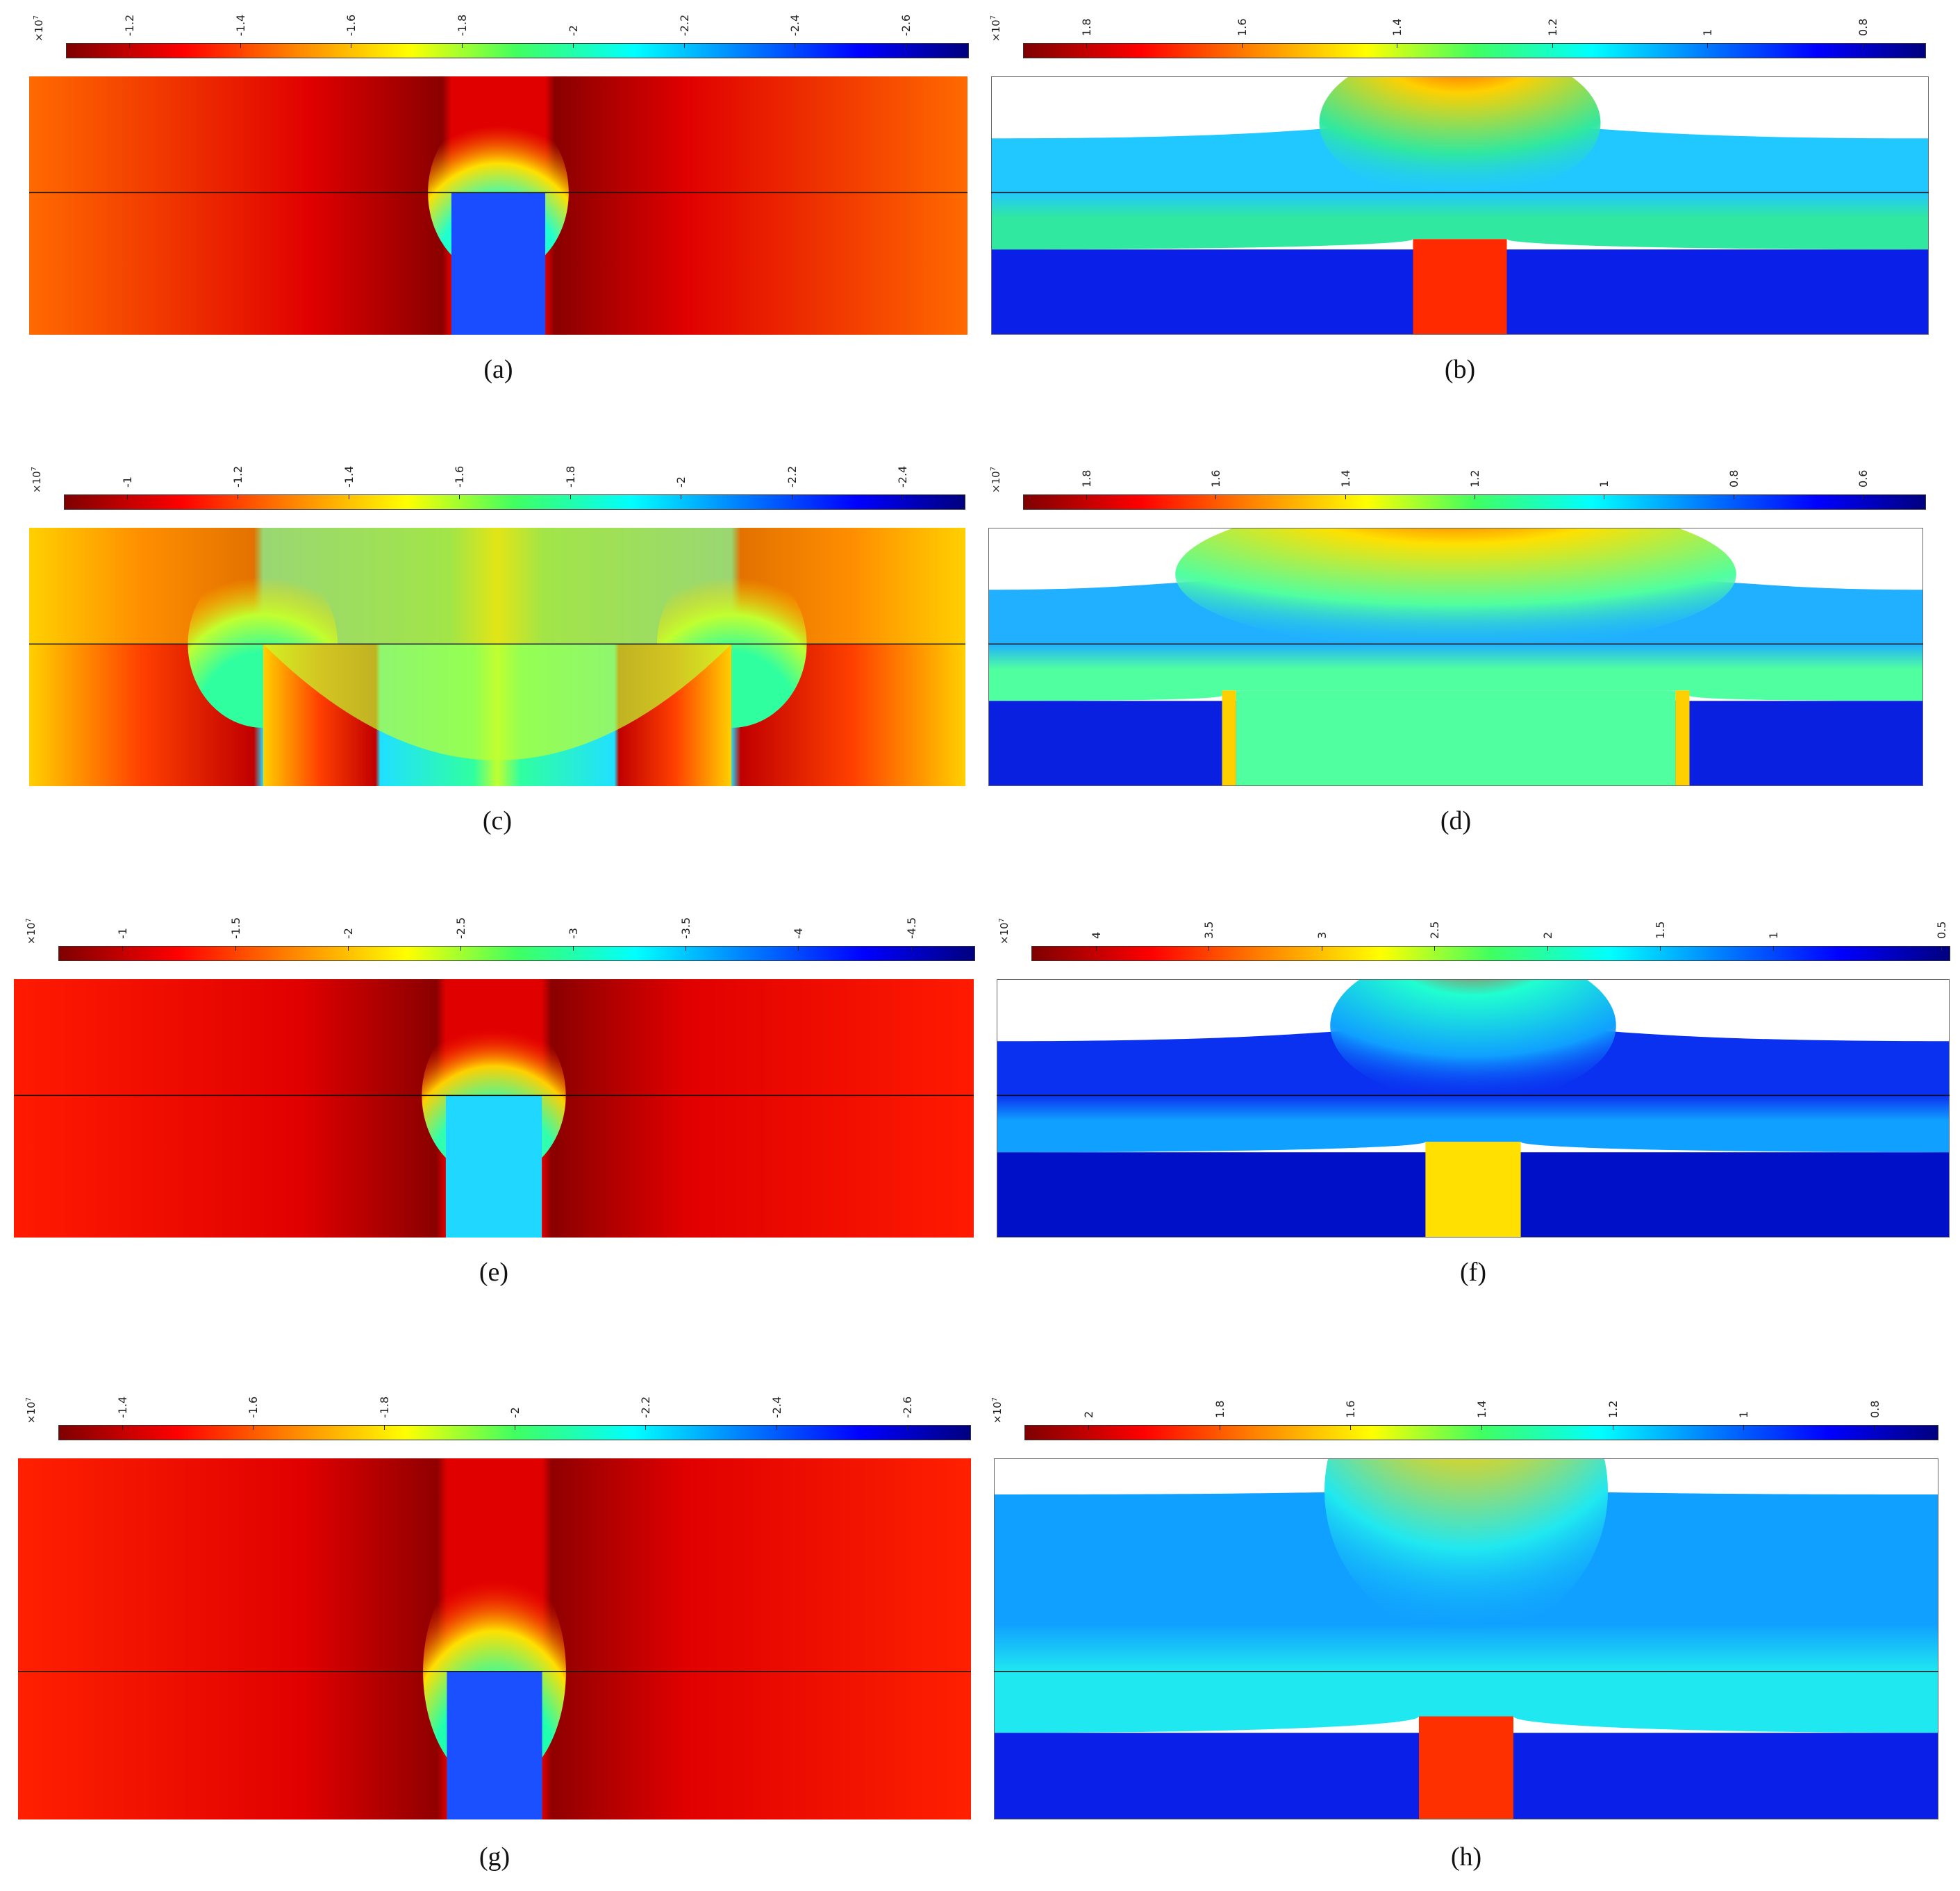  I want to click on colorbar-tick-label: -1.8, so click(462, 25).